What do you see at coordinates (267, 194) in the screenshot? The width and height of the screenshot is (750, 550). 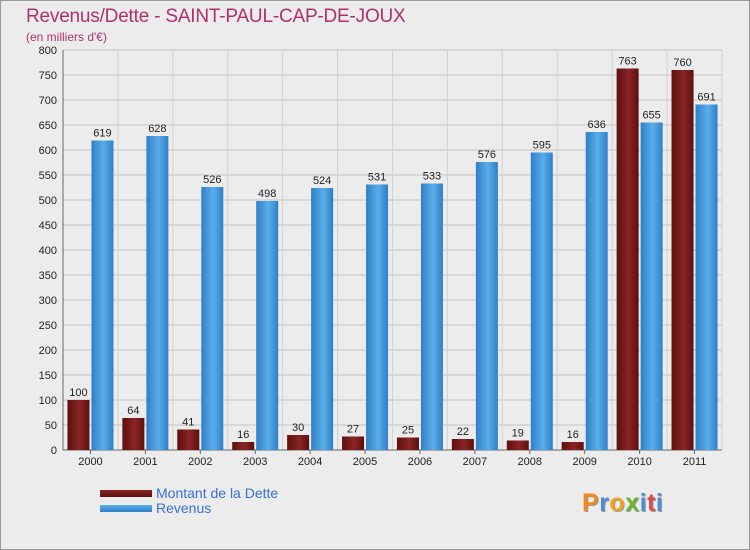 I see `data-label-revenus: 498` at bounding box center [267, 194].